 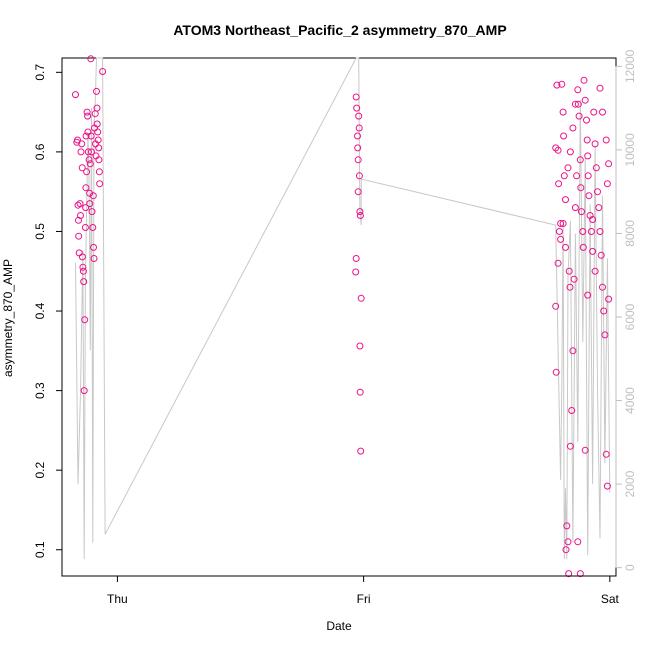 I want to click on y2-tick-label-5: 10000, so click(x=630, y=150).